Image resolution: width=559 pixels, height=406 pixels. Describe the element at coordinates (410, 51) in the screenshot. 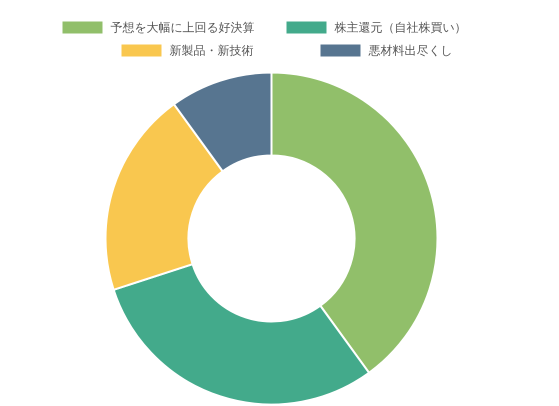

I see `legend-label: 悪材料出尽くし` at that location.